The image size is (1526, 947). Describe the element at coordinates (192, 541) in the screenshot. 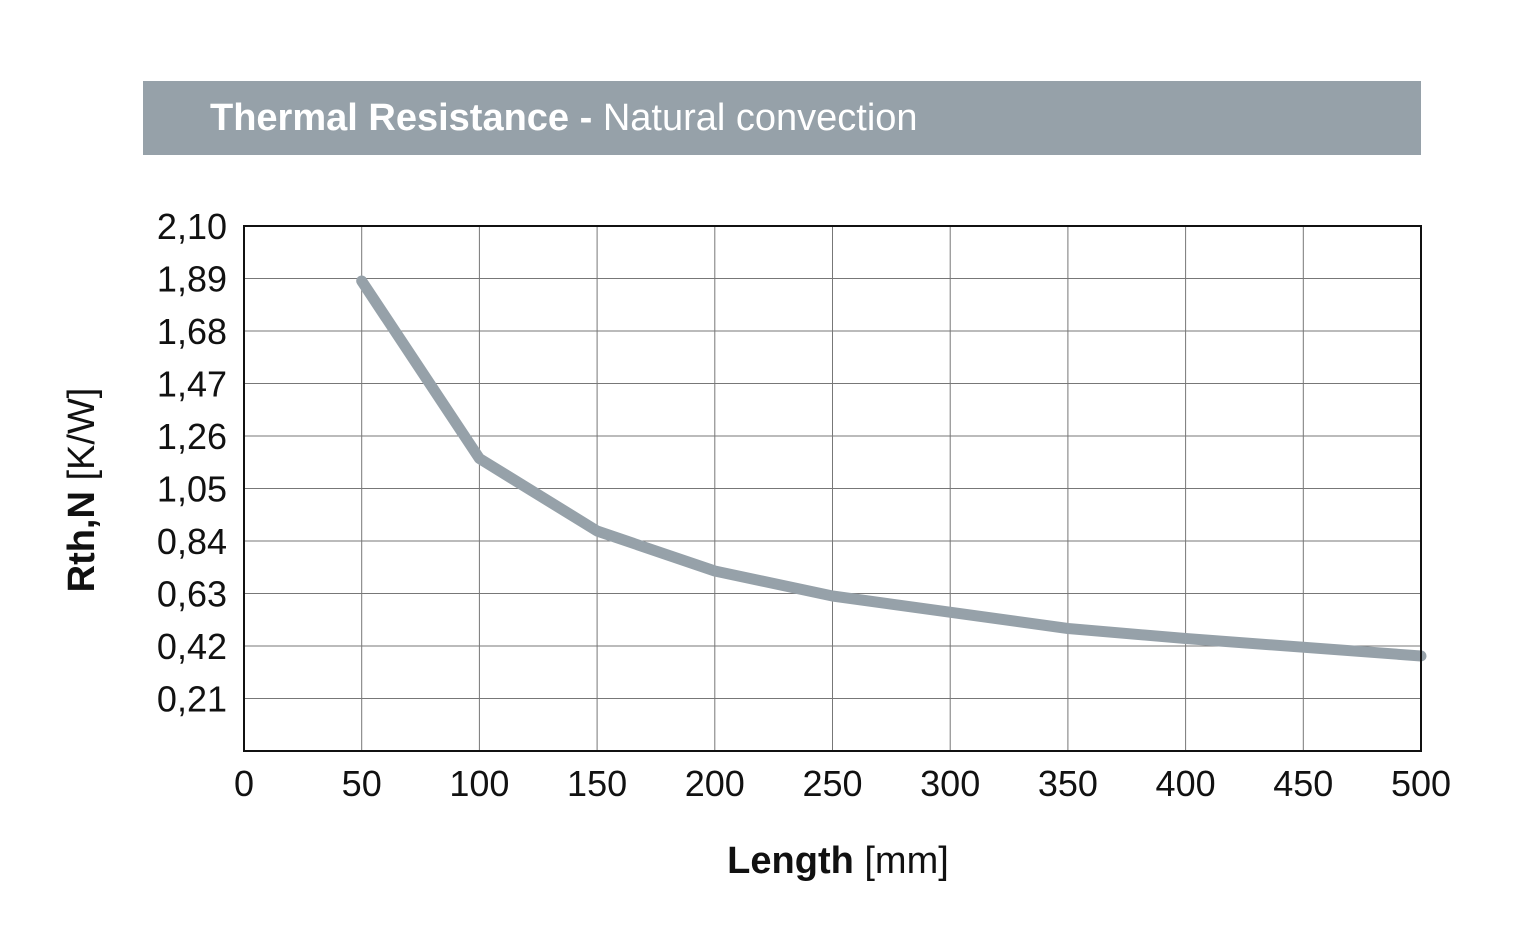

I see `y-tick-label: 0,84` at that location.